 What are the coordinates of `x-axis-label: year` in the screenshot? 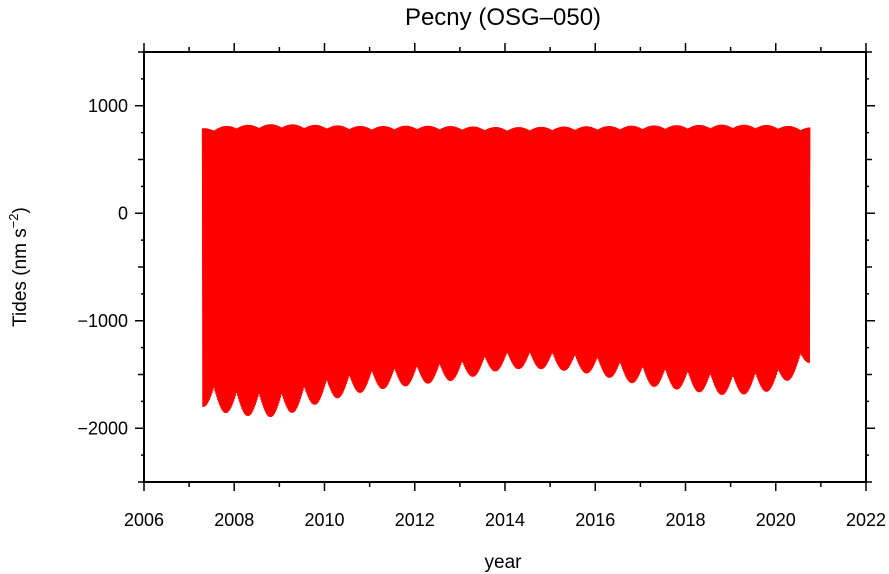 It's located at (504, 562).